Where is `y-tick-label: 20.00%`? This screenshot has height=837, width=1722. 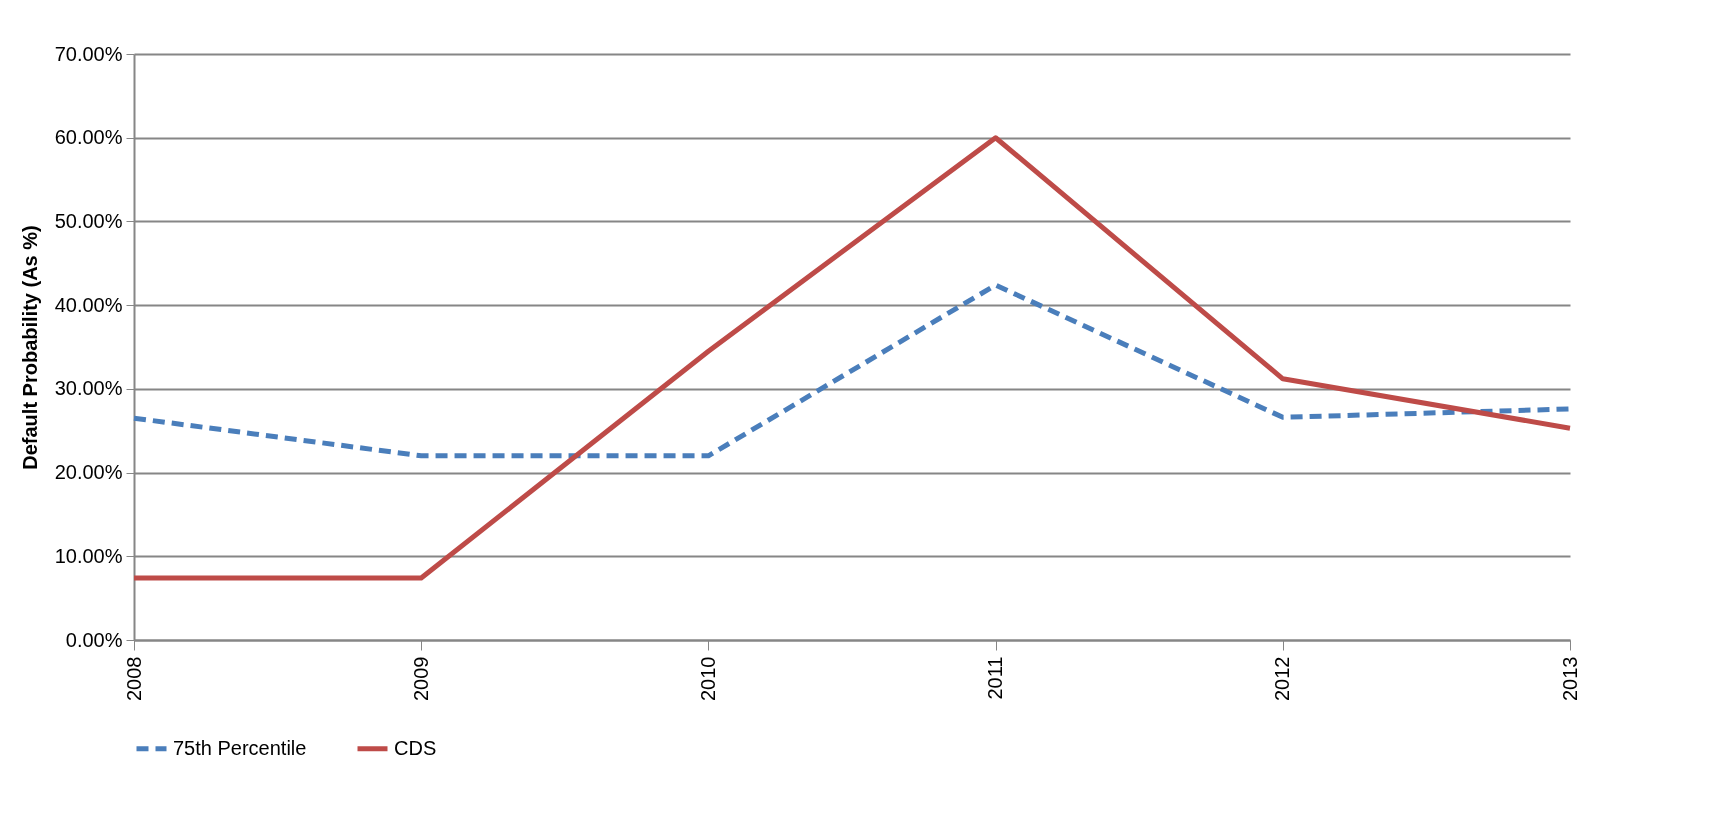
y-tick-label: 20.00% is located at coordinates (88, 472).